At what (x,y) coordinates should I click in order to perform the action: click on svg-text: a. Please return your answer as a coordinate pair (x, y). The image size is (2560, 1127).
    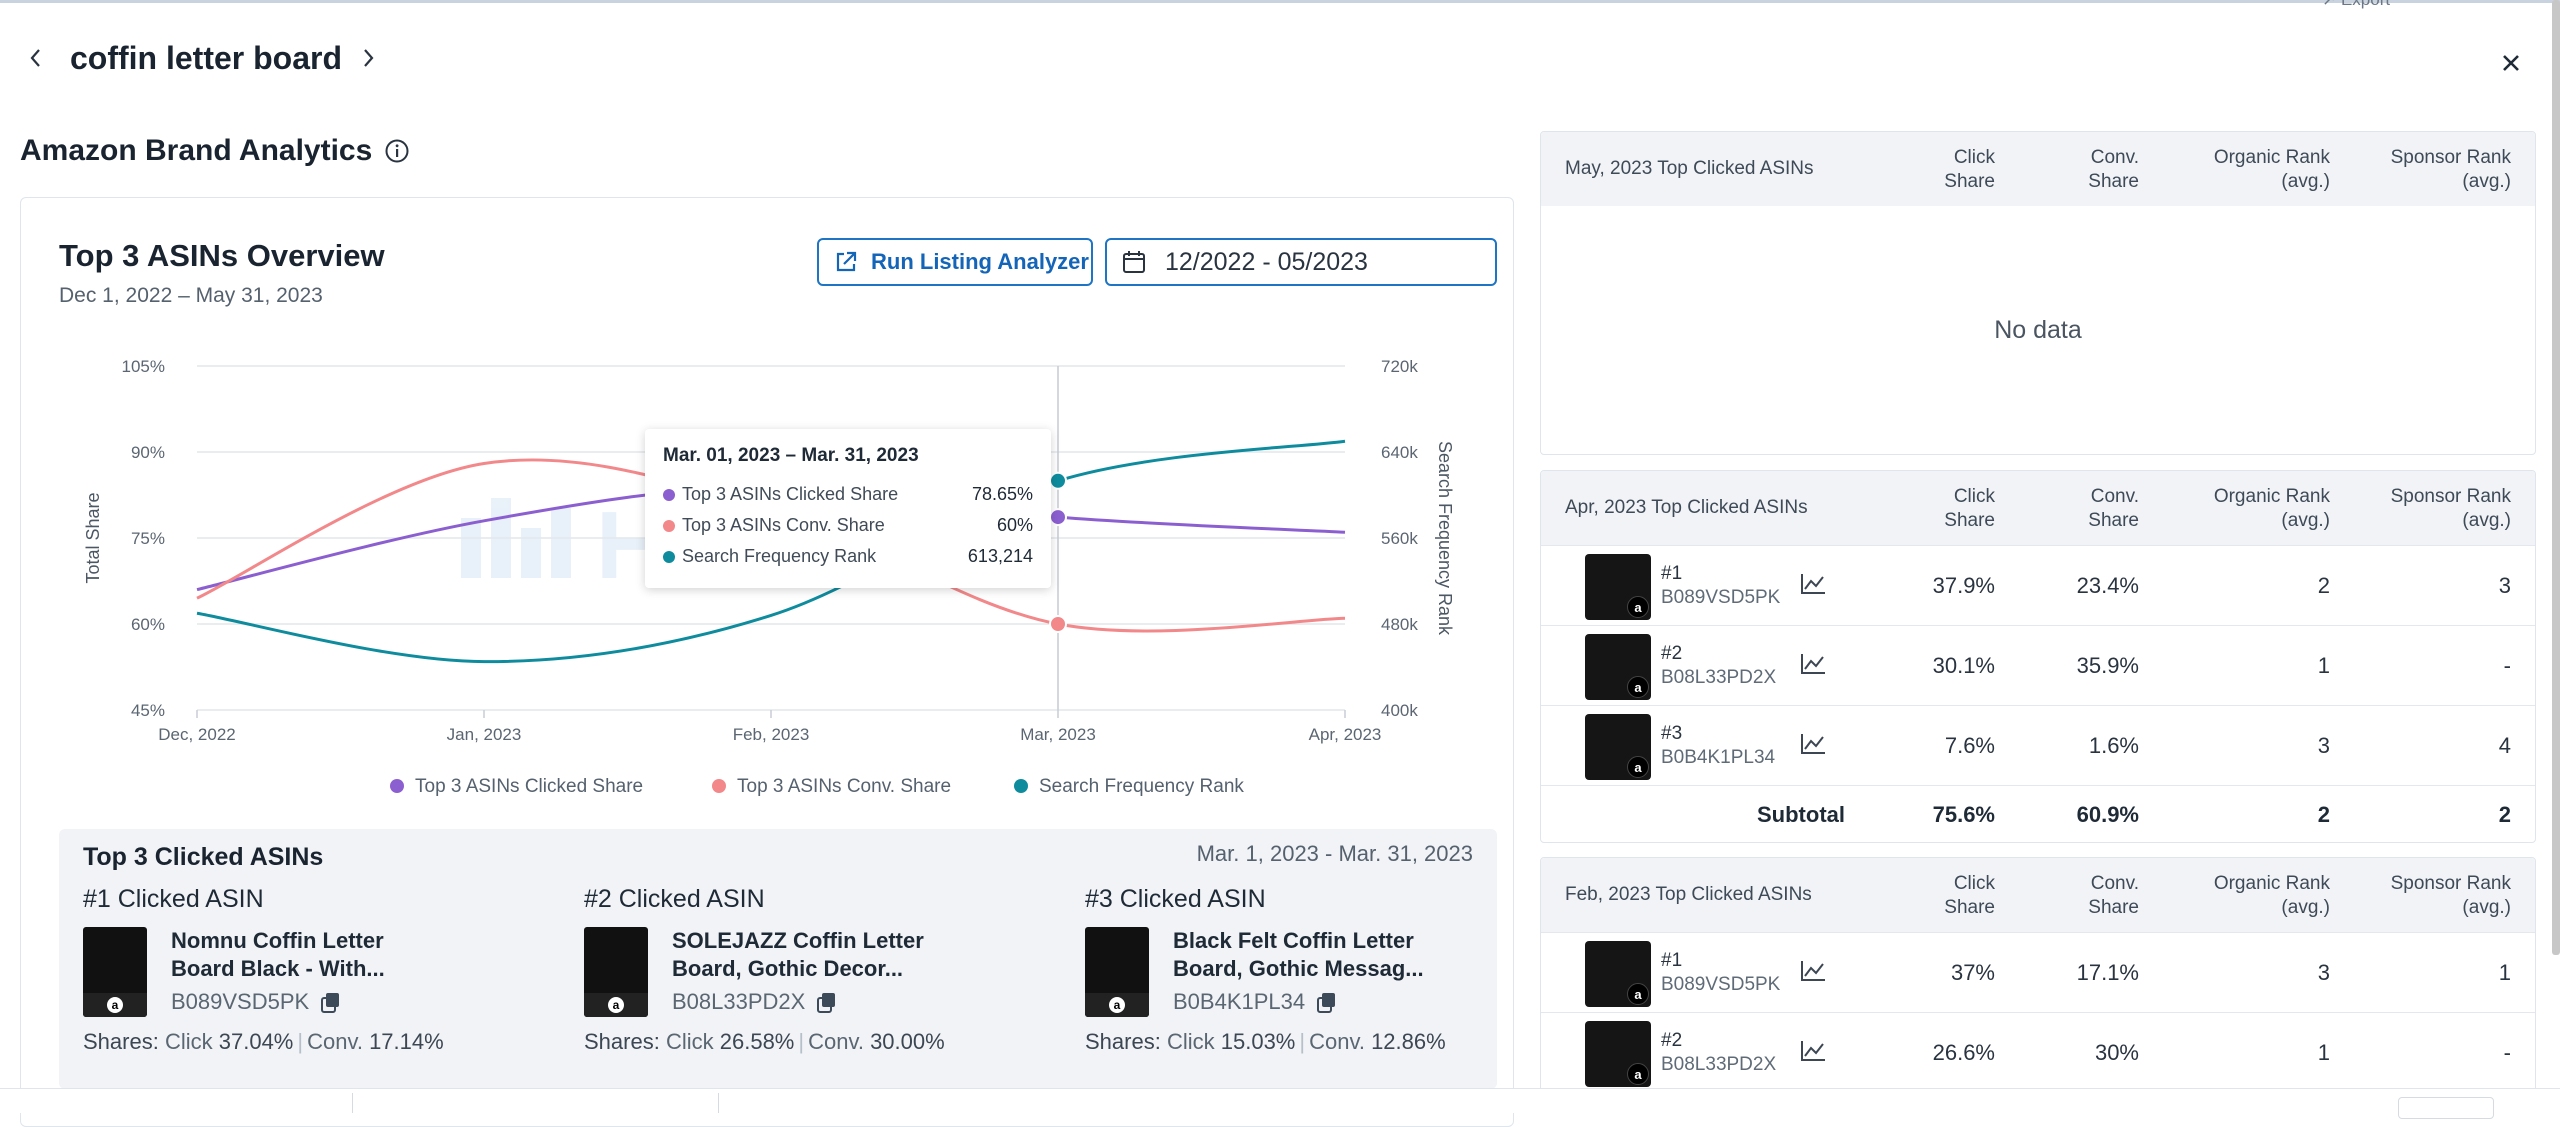
    Looking at the image, I should click on (1117, 1005).